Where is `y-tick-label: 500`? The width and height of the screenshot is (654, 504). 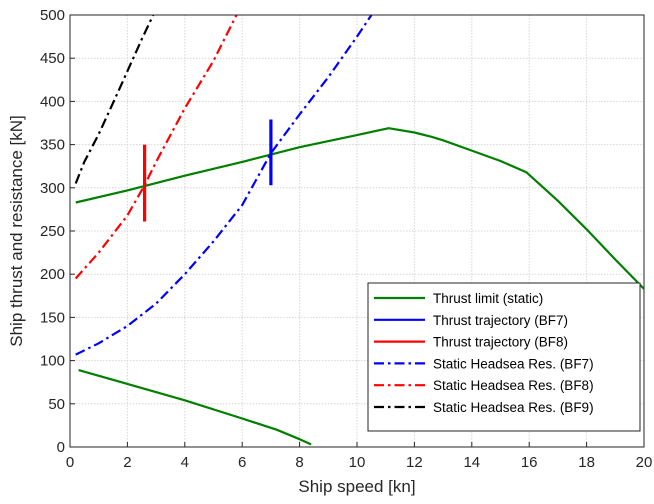
y-tick-label: 500 is located at coordinates (52, 15).